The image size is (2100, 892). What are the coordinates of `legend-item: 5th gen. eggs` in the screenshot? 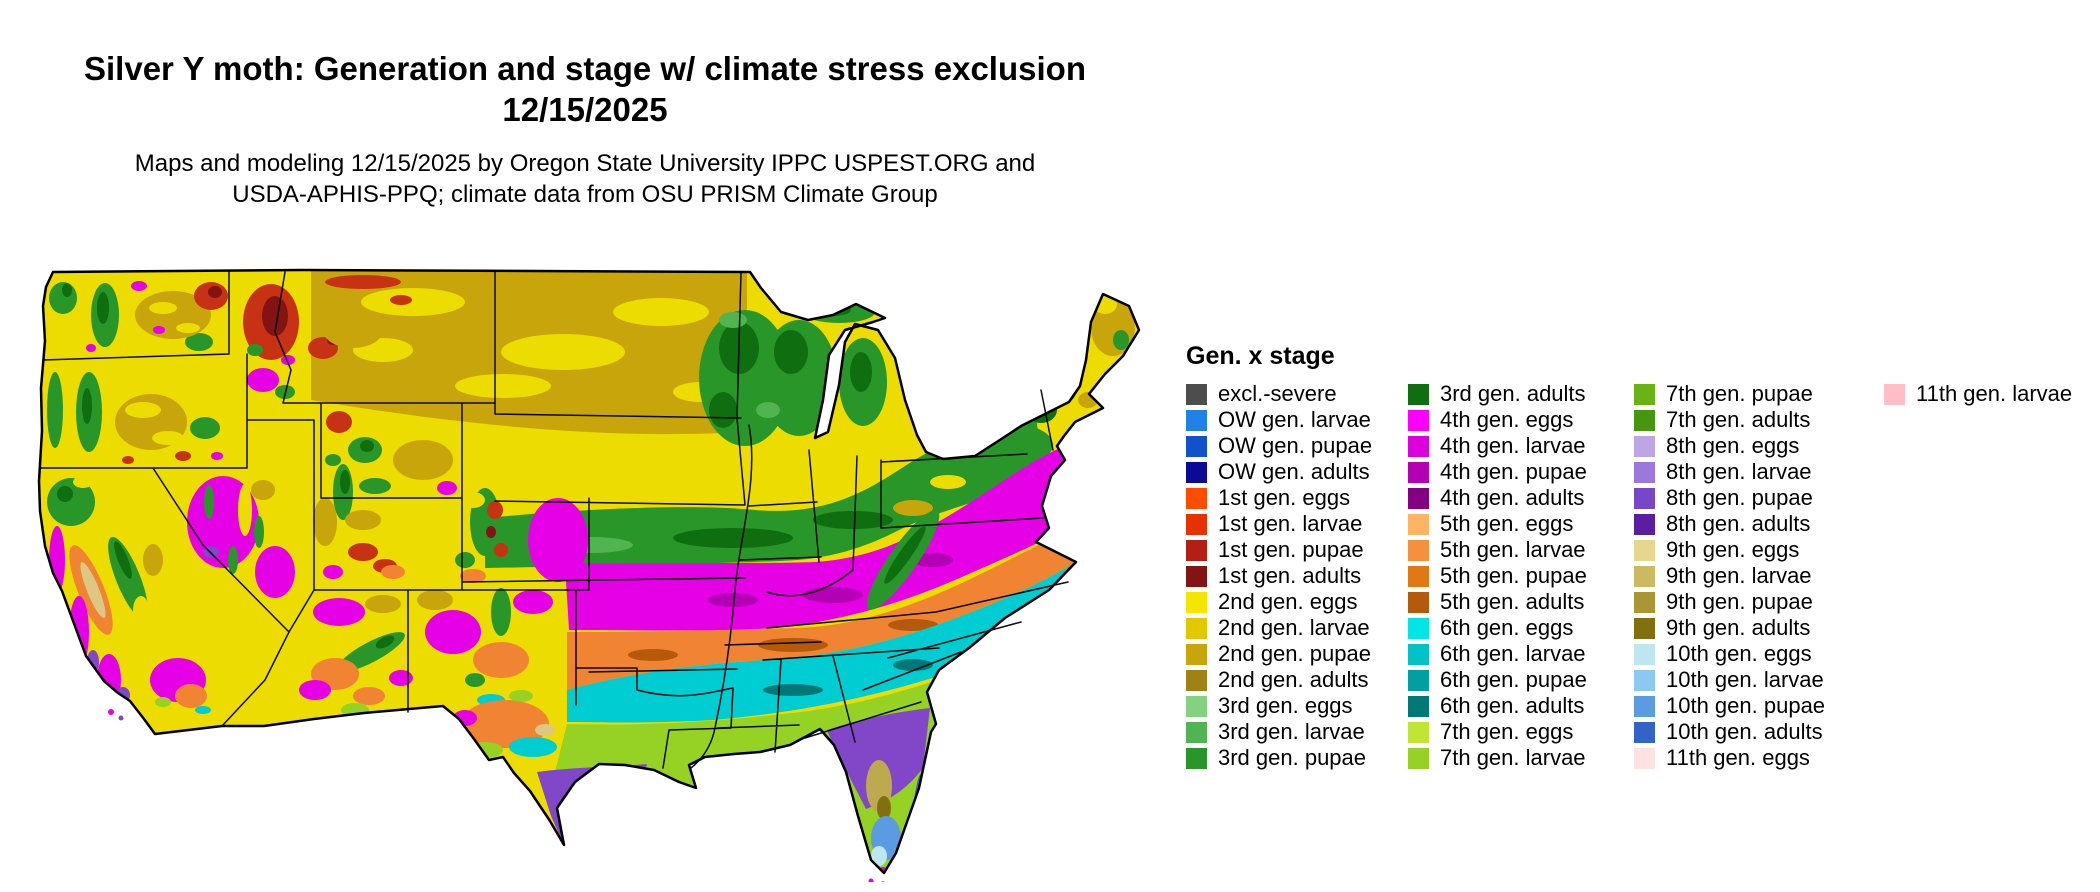 It's located at (1521, 524).